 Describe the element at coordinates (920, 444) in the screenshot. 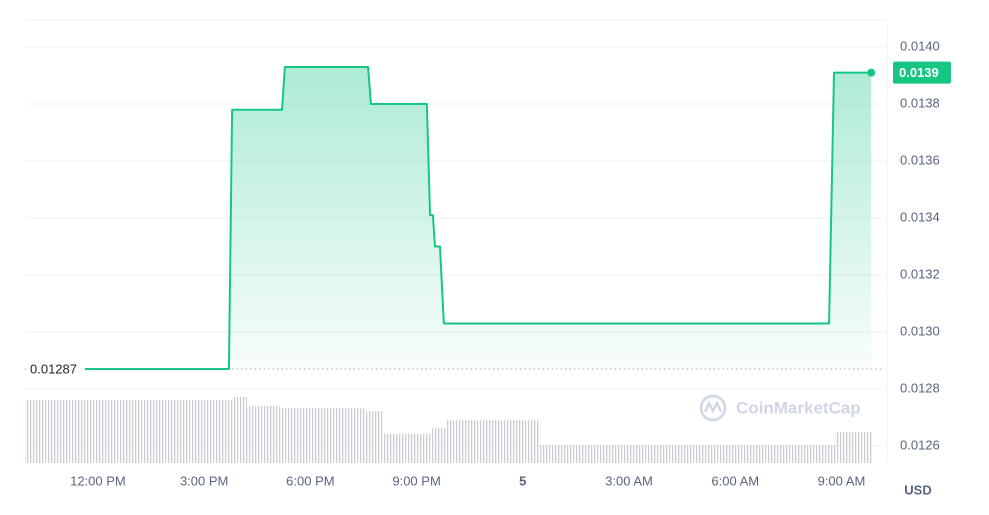

I see `y-tick-label: 0.0126` at that location.